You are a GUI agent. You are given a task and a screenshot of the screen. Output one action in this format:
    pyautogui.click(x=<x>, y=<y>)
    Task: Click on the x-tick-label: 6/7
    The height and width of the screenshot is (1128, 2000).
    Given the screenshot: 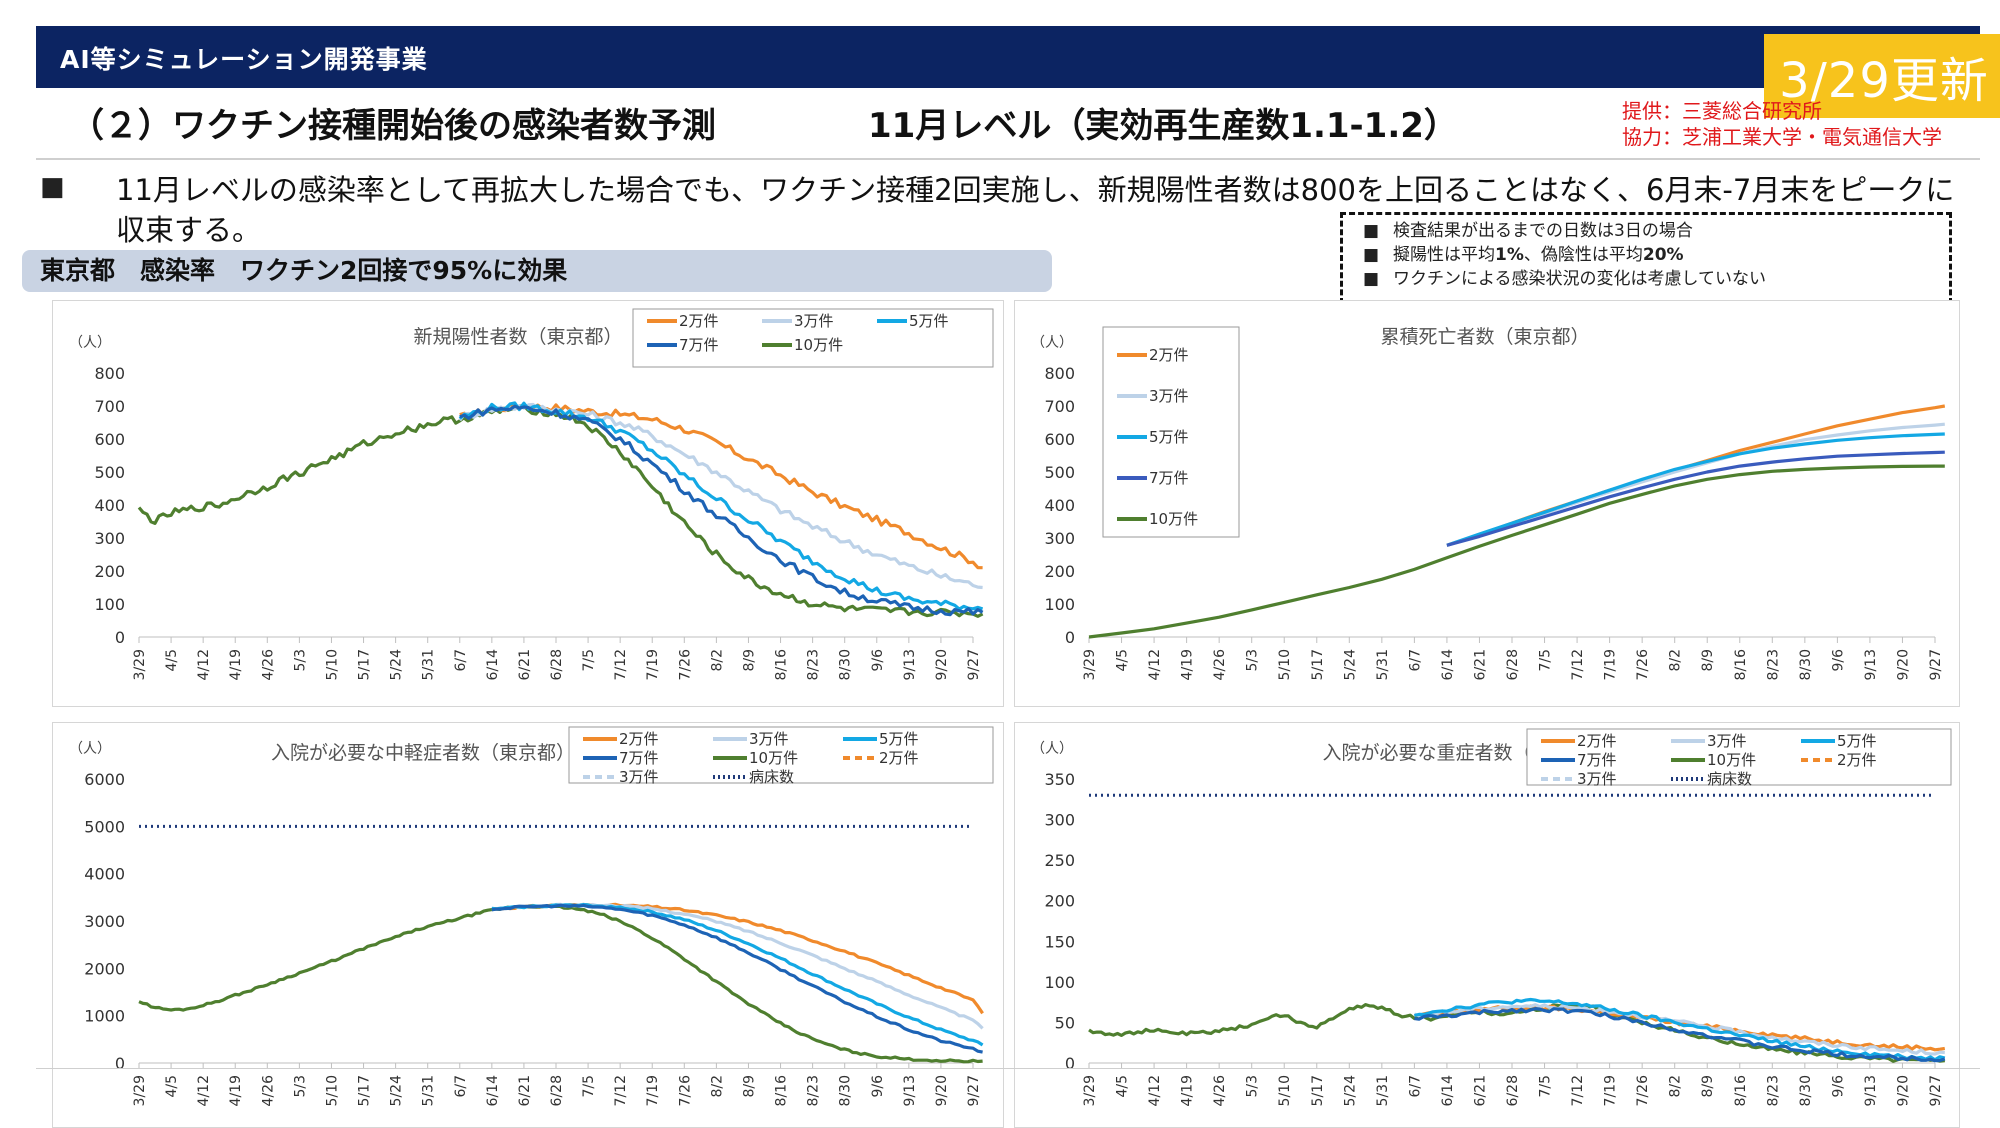 What is the action you would take?
    pyautogui.click(x=1415, y=660)
    